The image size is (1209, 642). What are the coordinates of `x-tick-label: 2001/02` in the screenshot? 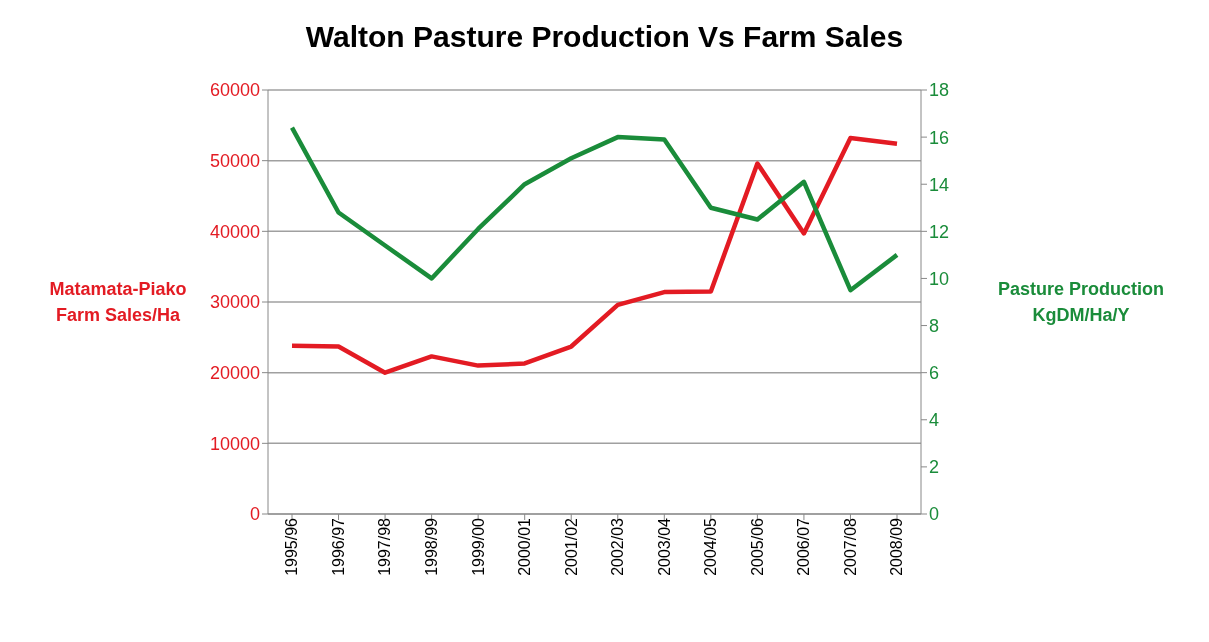 It's located at (571, 546).